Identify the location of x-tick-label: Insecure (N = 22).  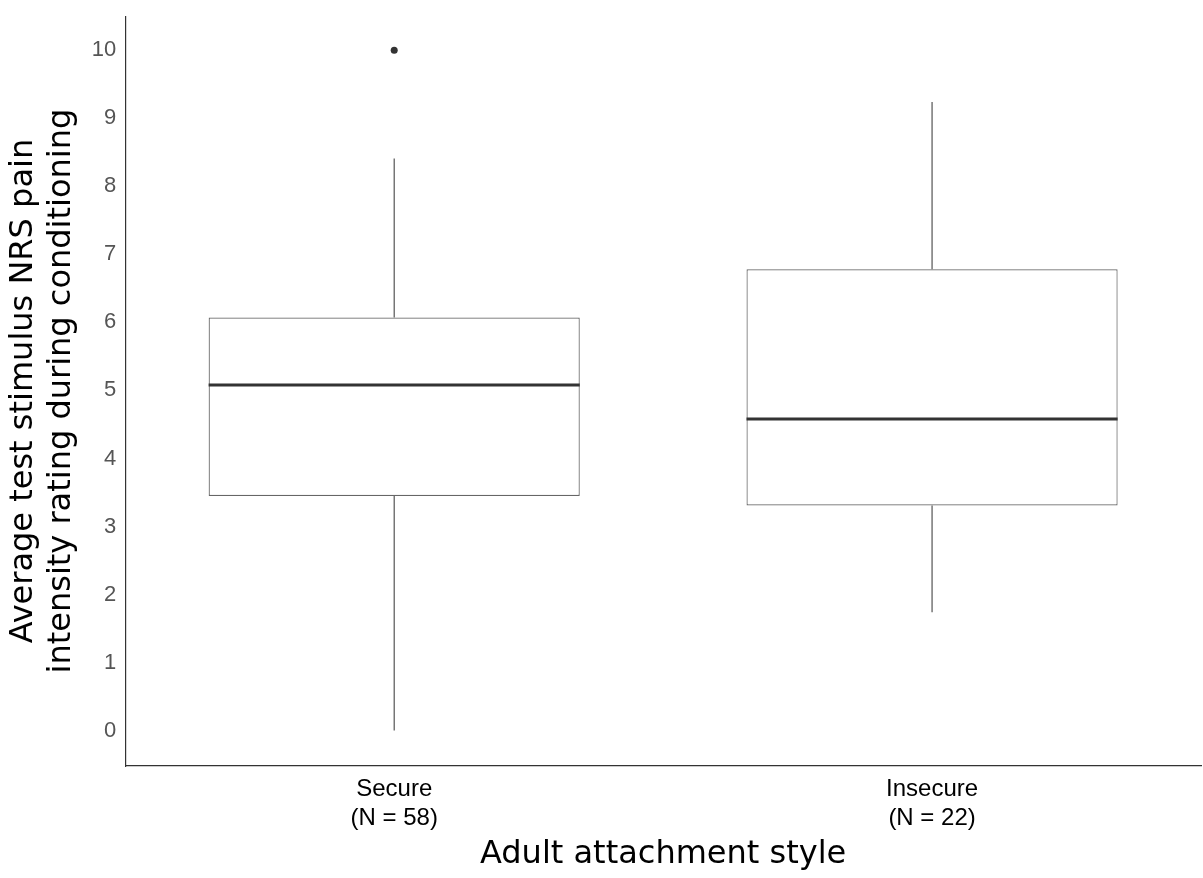
(932, 802).